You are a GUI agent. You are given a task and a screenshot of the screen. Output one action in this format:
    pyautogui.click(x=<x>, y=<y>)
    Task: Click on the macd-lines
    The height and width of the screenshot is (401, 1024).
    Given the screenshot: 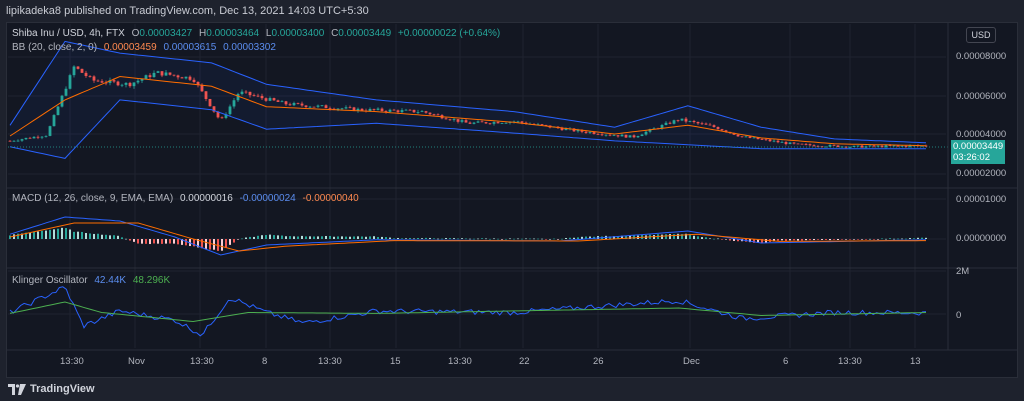 What is the action you would take?
    pyautogui.click(x=468, y=236)
    